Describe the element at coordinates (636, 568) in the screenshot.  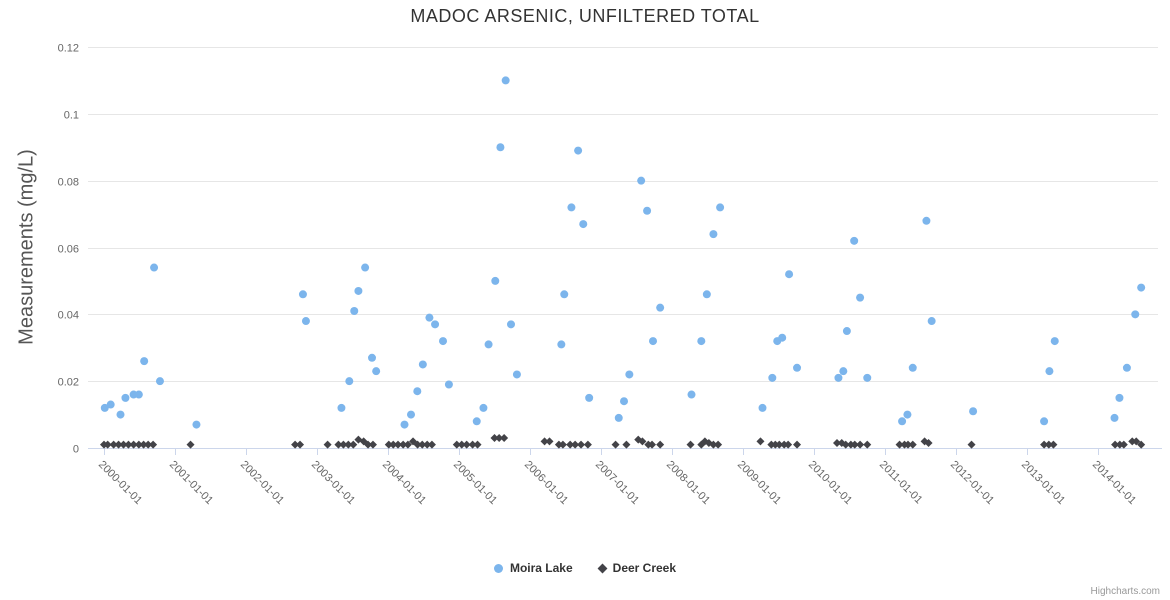
I see `legend-item-deer-creek: Deer Creek` at that location.